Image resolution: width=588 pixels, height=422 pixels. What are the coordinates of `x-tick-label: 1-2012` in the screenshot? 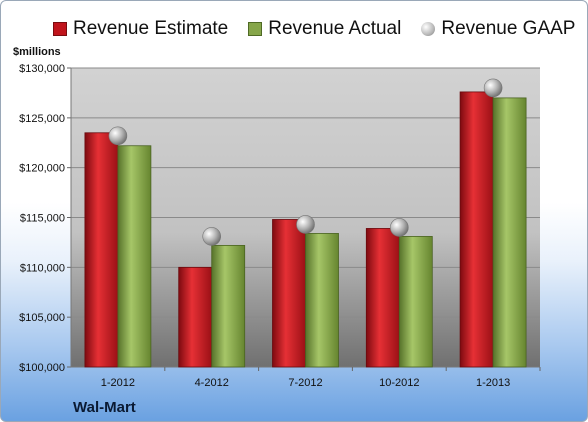 It's located at (118, 383).